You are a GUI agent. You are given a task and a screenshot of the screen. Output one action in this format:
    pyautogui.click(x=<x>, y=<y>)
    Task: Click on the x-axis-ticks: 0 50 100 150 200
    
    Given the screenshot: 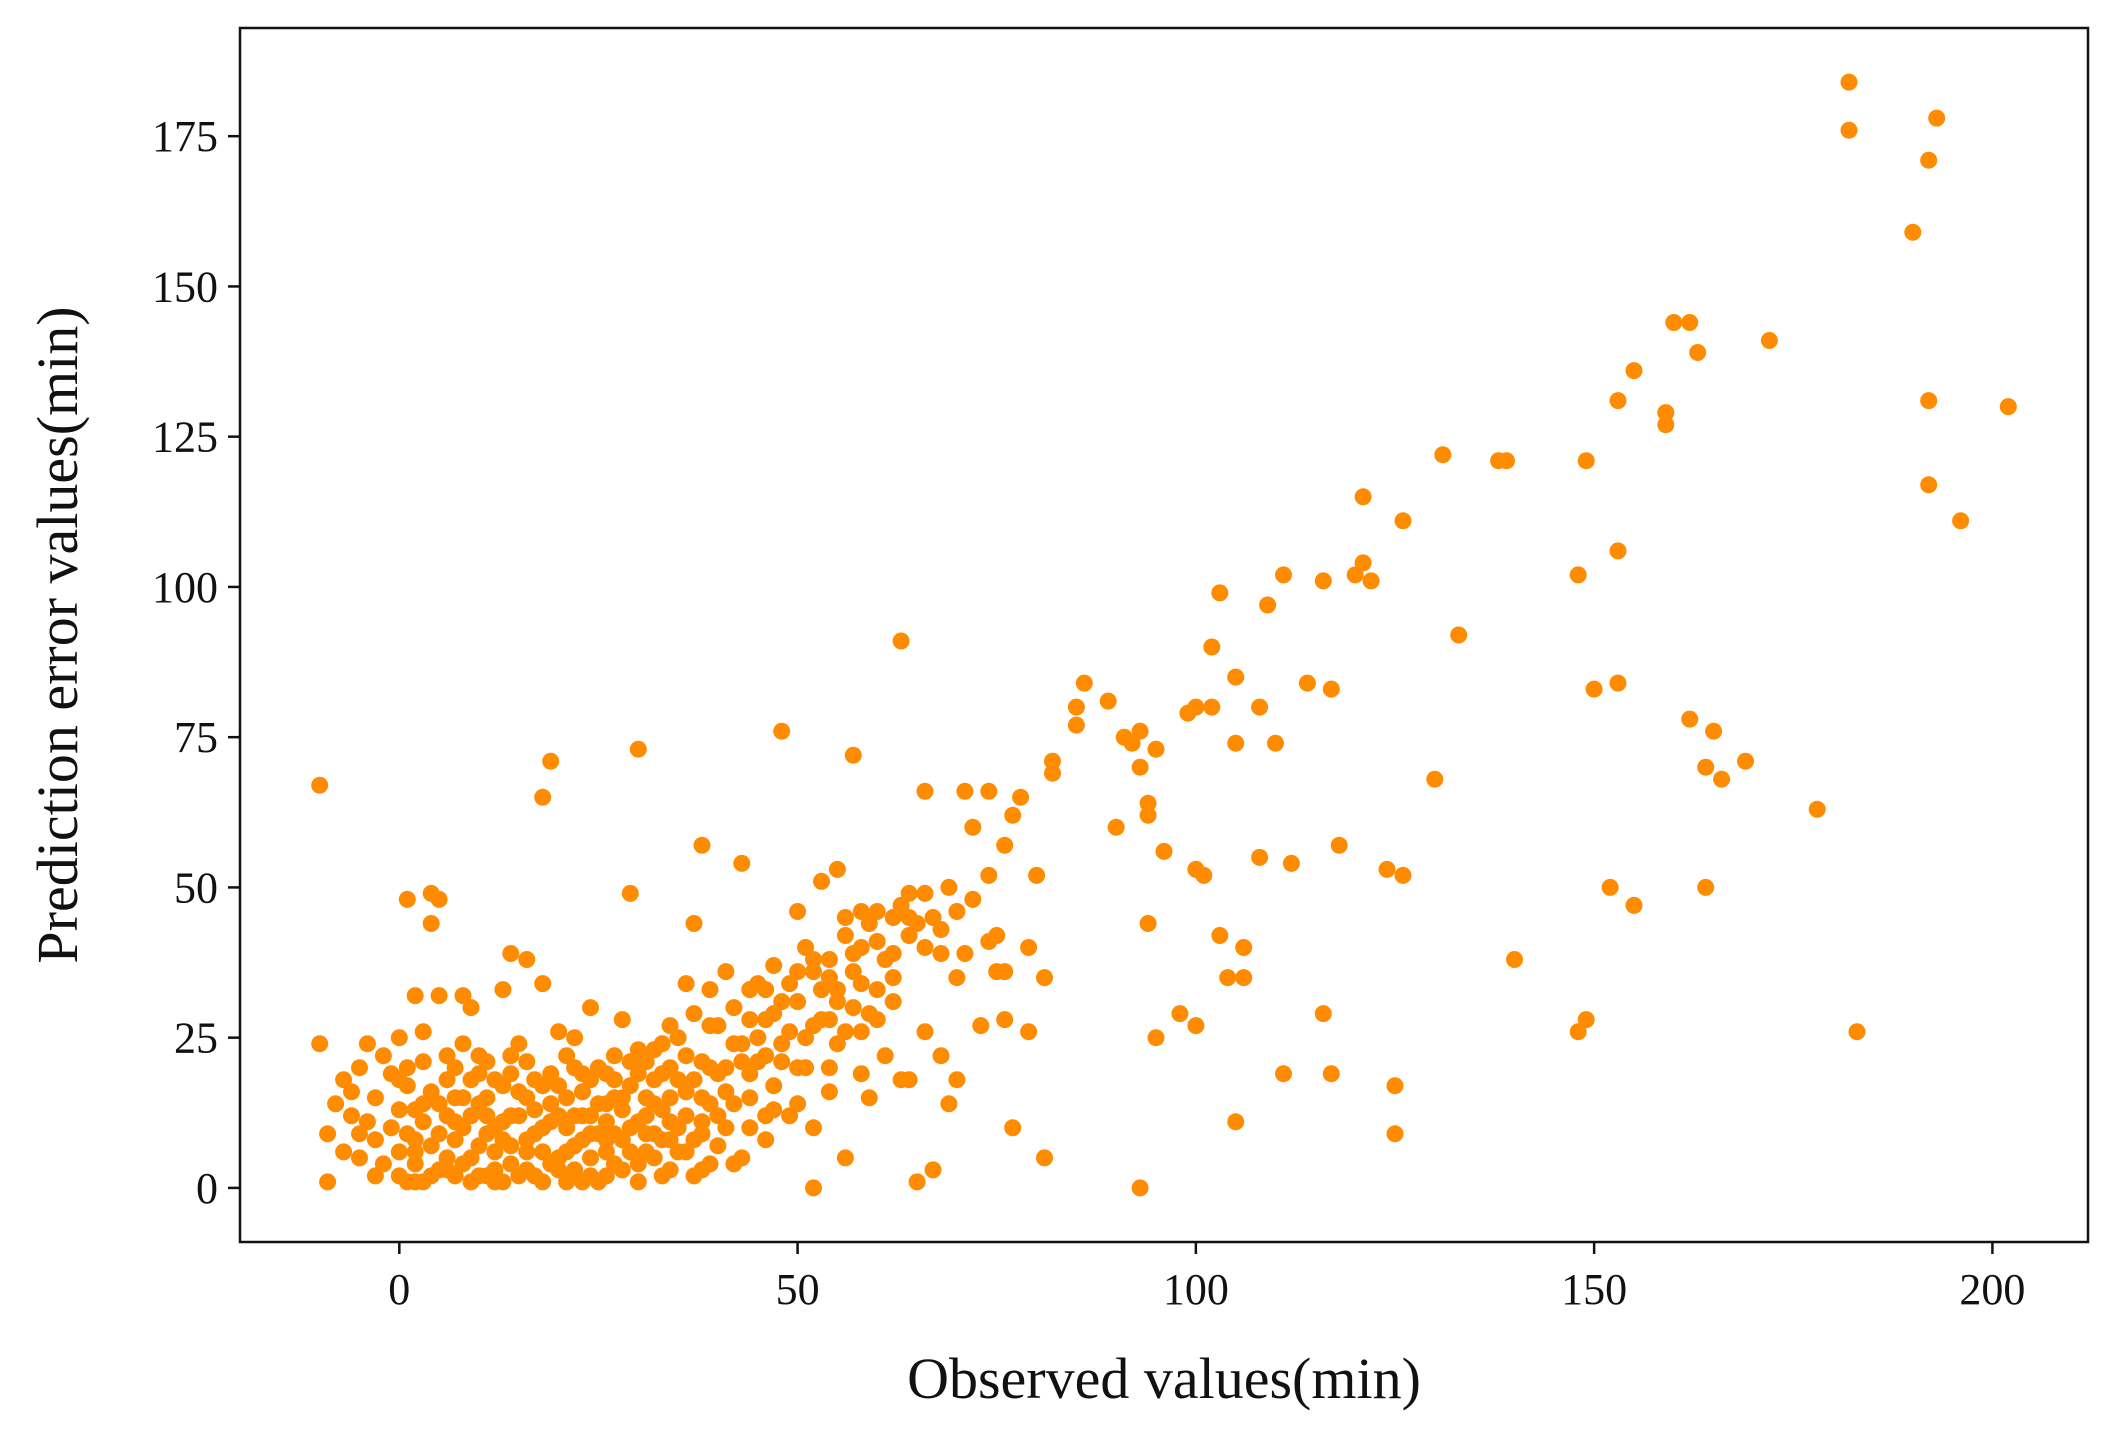 What is the action you would take?
    pyautogui.click(x=1206, y=1278)
    